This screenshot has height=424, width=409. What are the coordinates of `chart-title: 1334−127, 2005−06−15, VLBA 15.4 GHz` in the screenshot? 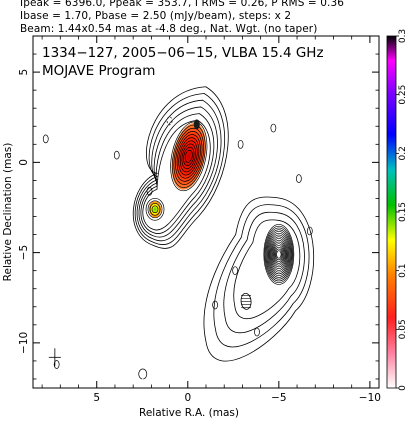 It's located at (183, 53).